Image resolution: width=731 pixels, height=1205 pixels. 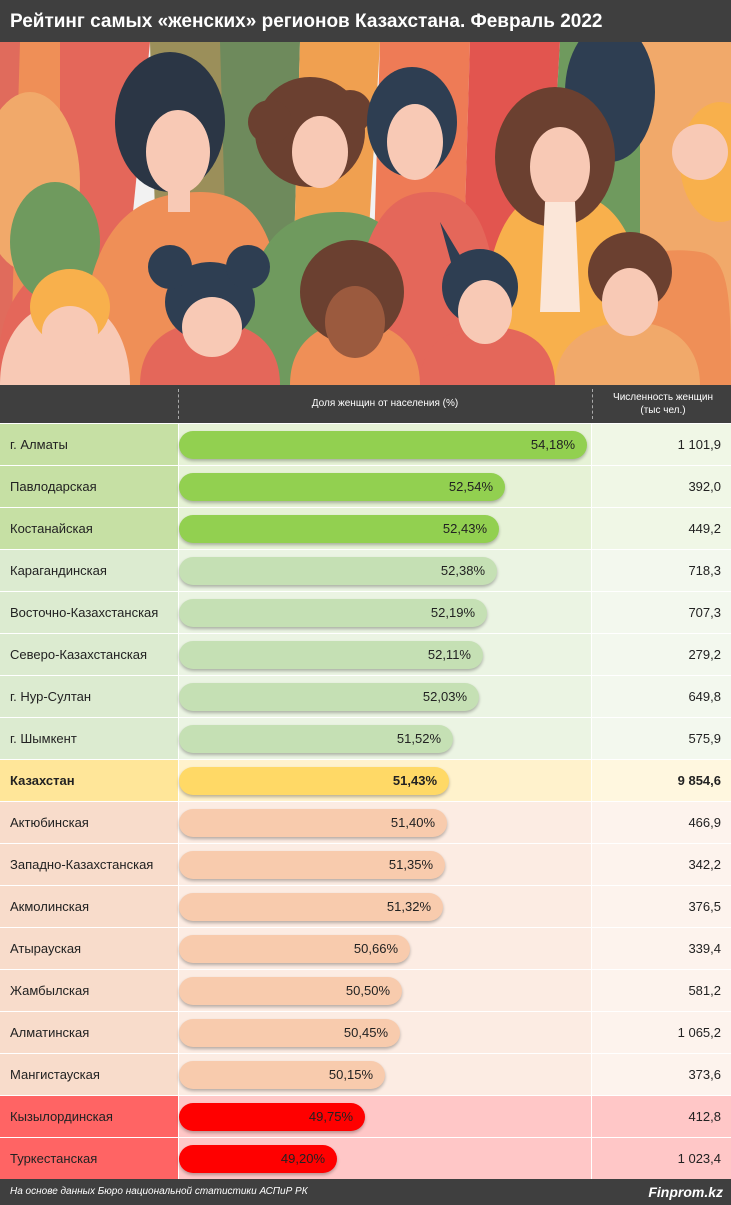 I want to click on share-bar: 51,52%, so click(x=316, y=739).